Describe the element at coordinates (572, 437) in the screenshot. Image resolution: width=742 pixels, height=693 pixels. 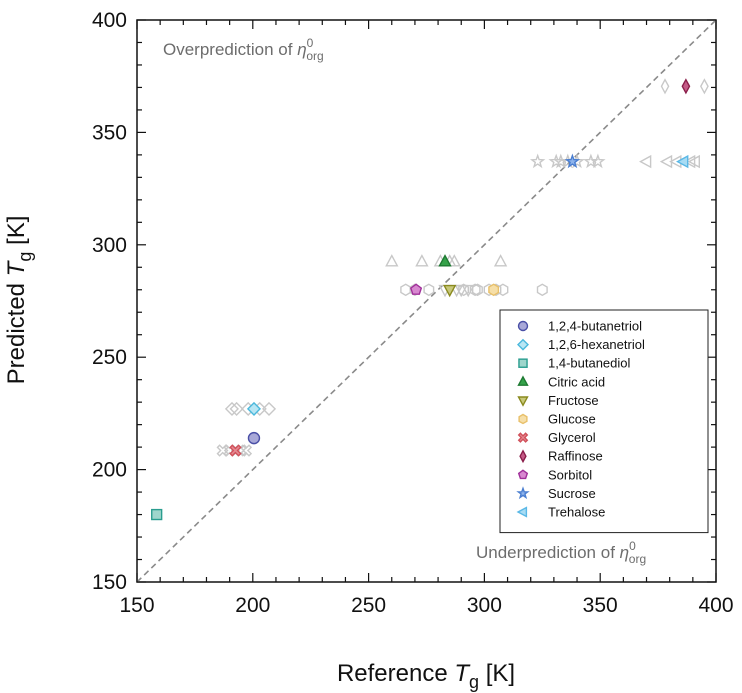
I see `legend-label: Glycerol` at that location.